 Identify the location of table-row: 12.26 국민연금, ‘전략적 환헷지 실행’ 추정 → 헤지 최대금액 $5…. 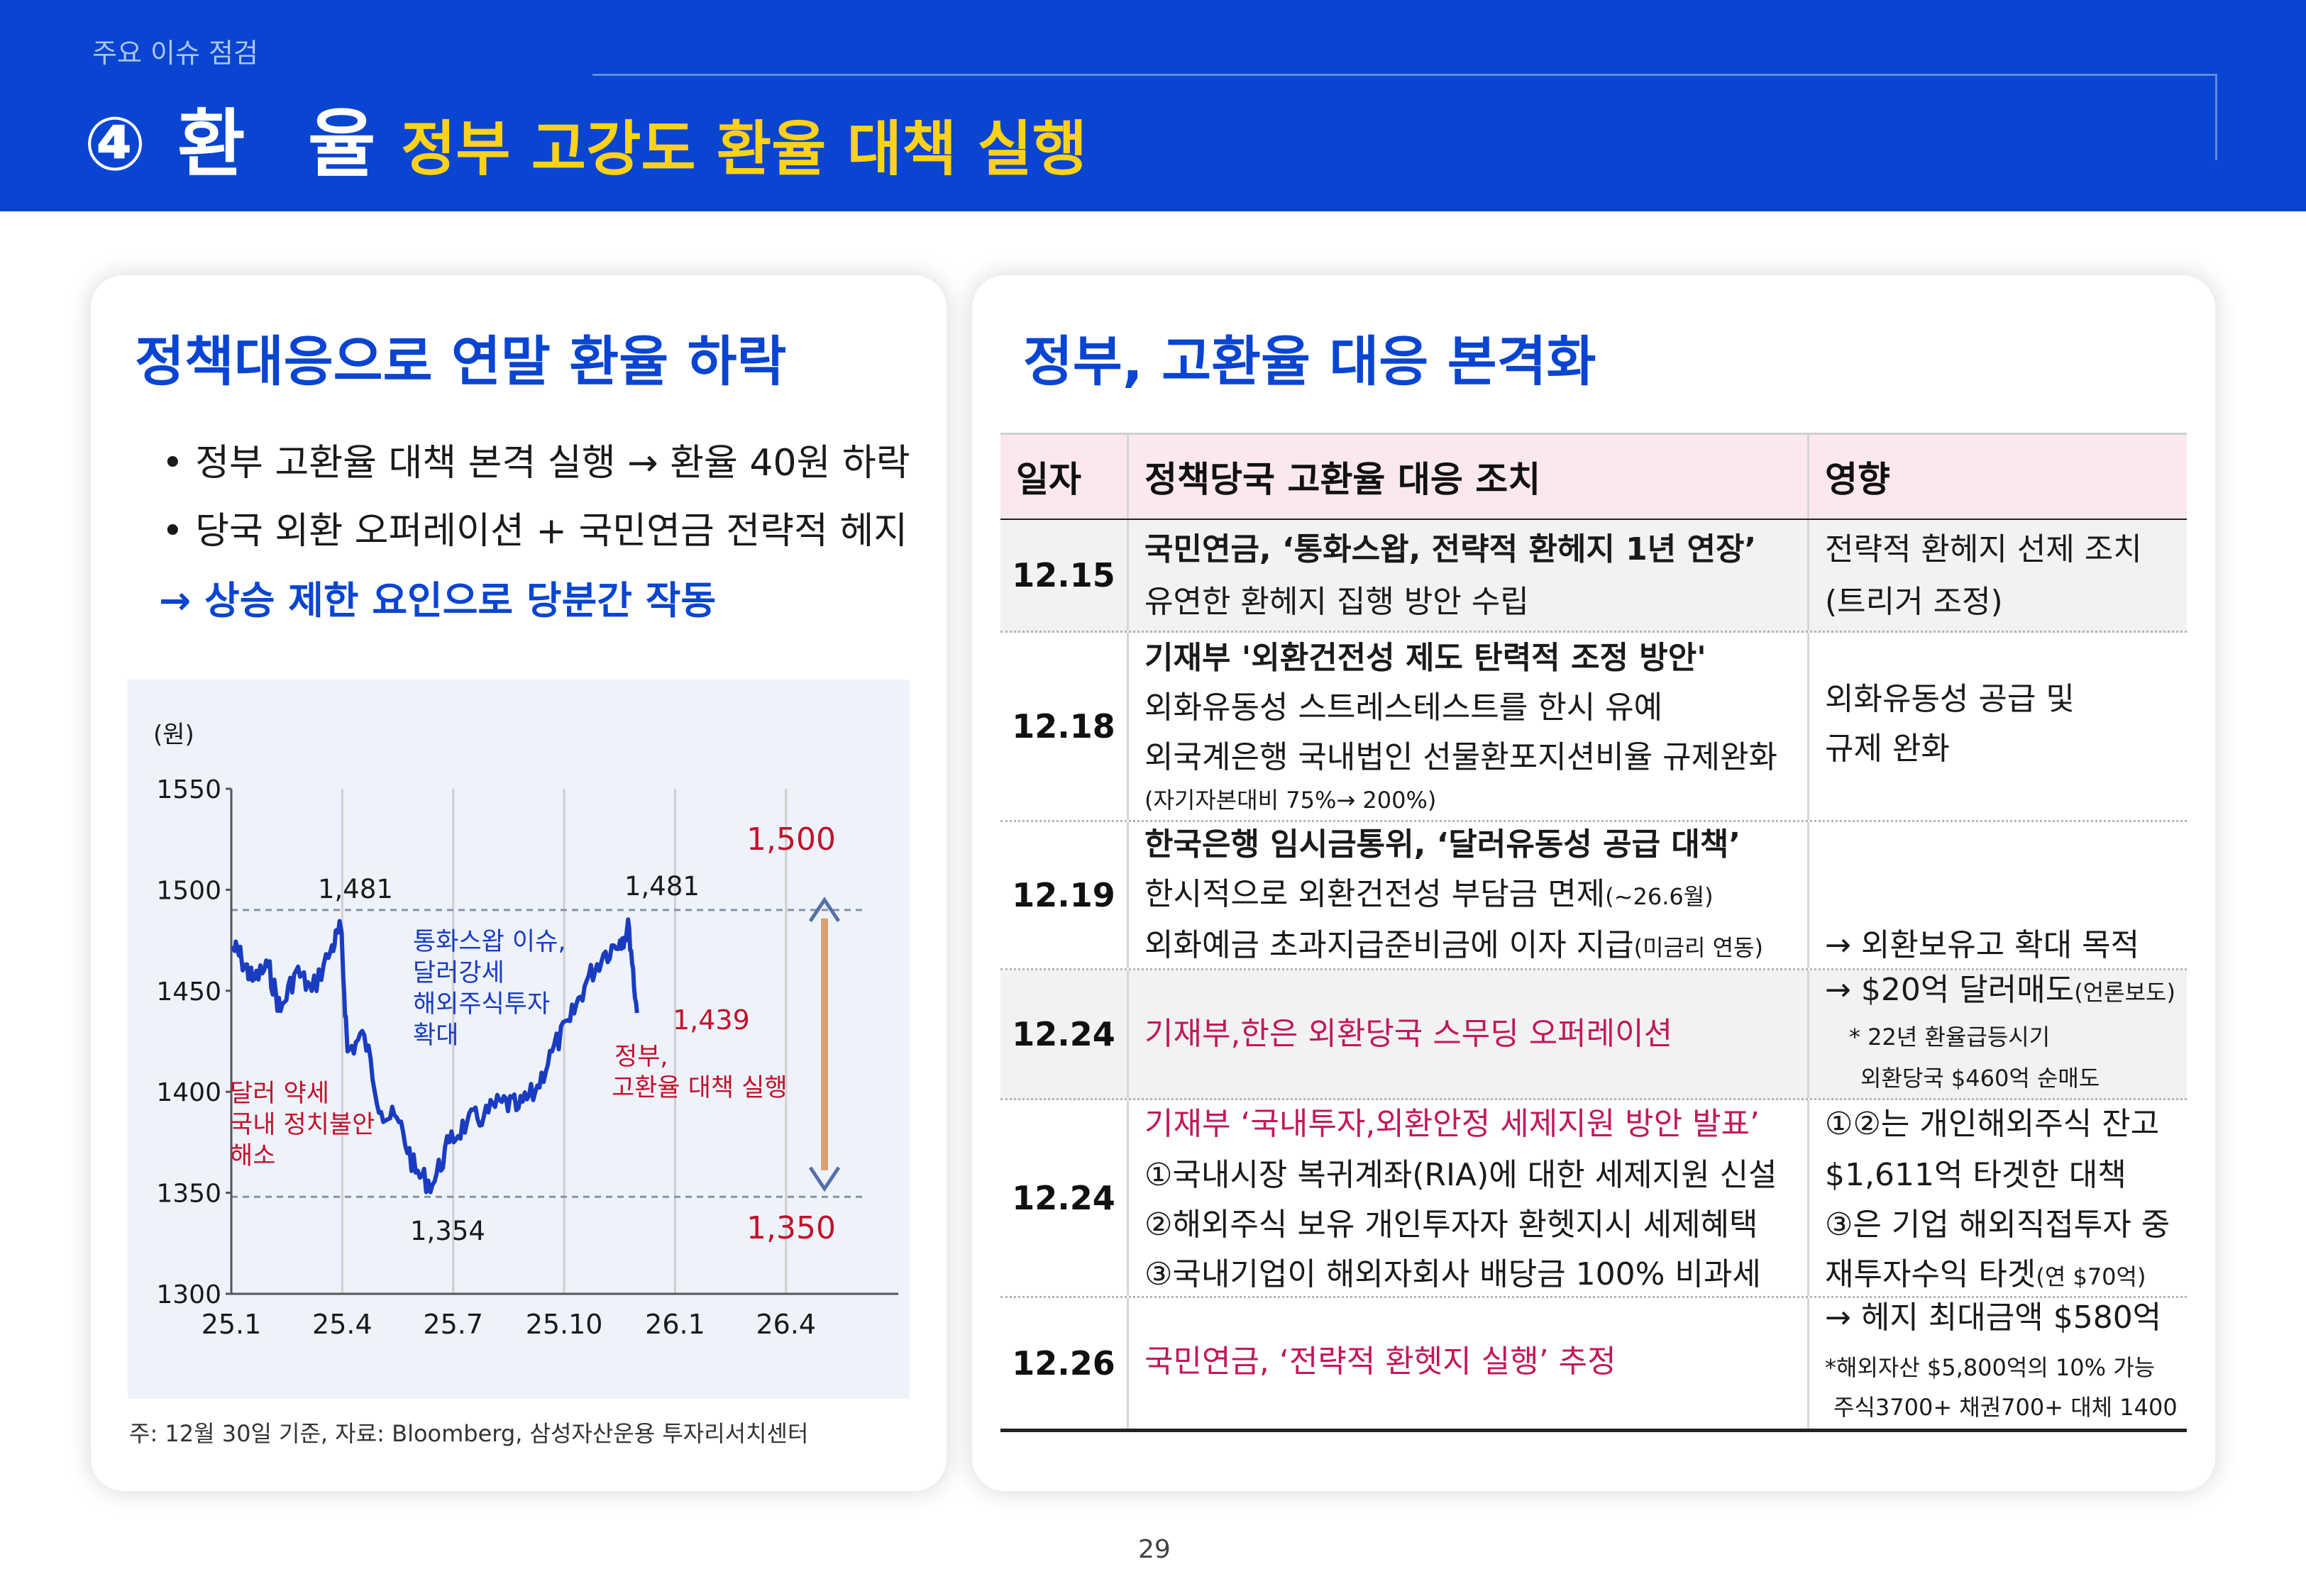
(1593, 1365).